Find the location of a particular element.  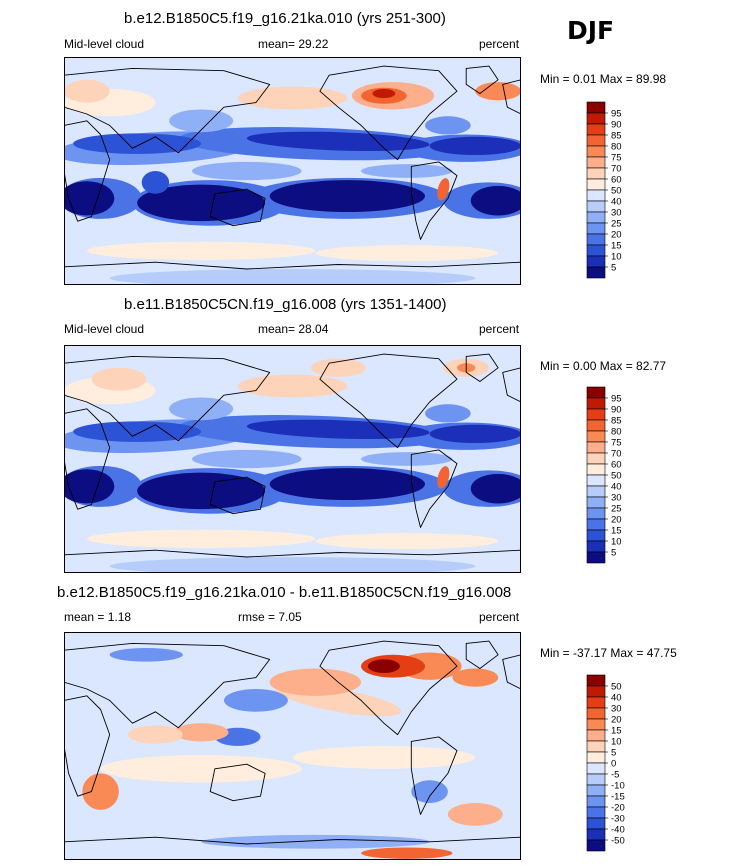

colorbar-tick-label: -50 is located at coordinates (618, 841).